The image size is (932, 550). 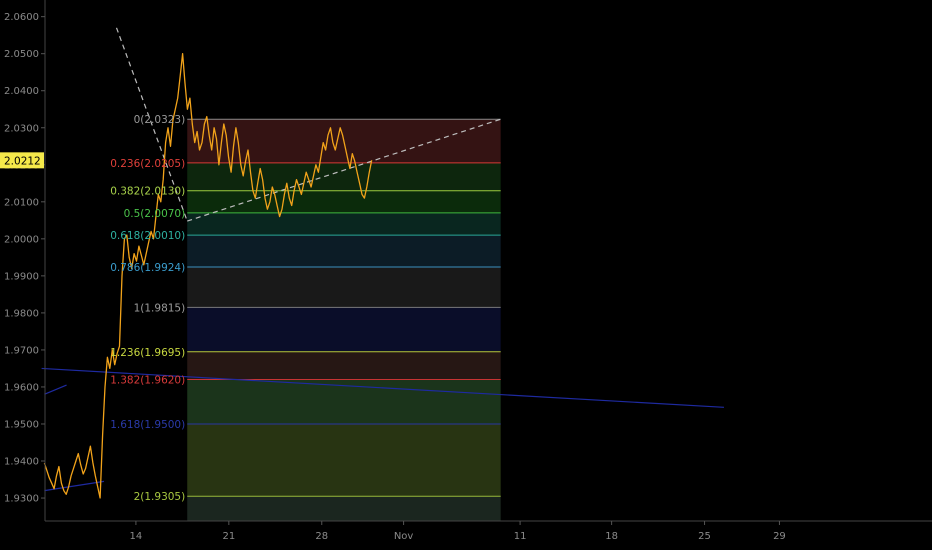 What do you see at coordinates (344, 401) in the screenshot?
I see `fib-zone-1.382` at bounding box center [344, 401].